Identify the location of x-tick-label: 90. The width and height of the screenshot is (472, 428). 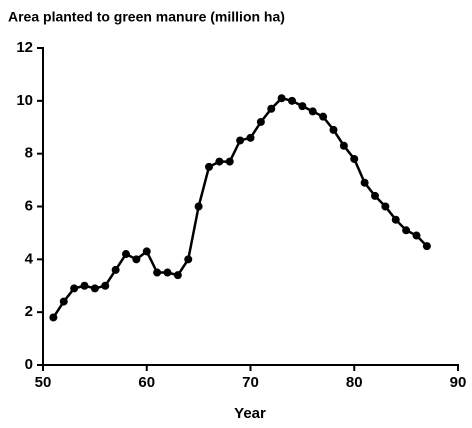
(458, 382).